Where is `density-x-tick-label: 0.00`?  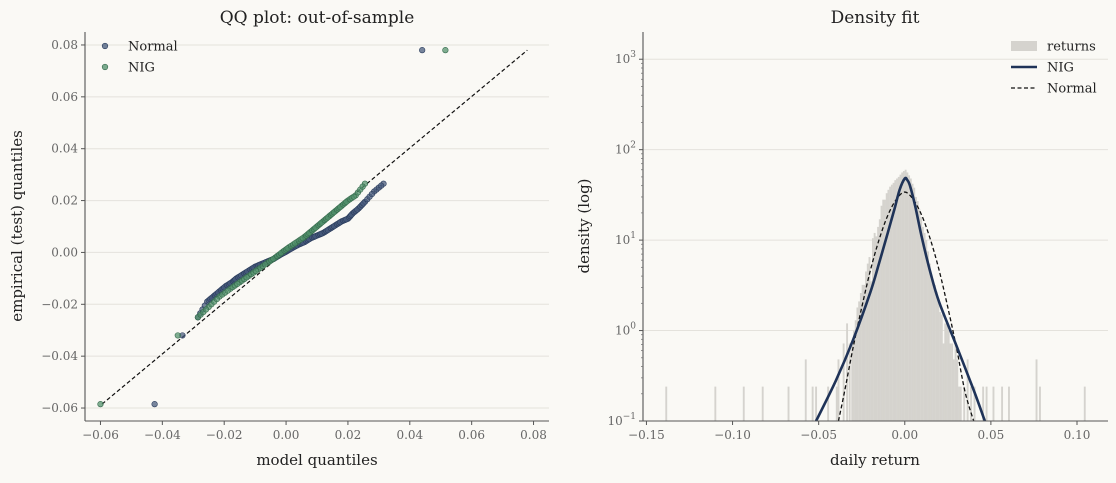
density-x-tick-label: 0.00 is located at coordinates (904, 435).